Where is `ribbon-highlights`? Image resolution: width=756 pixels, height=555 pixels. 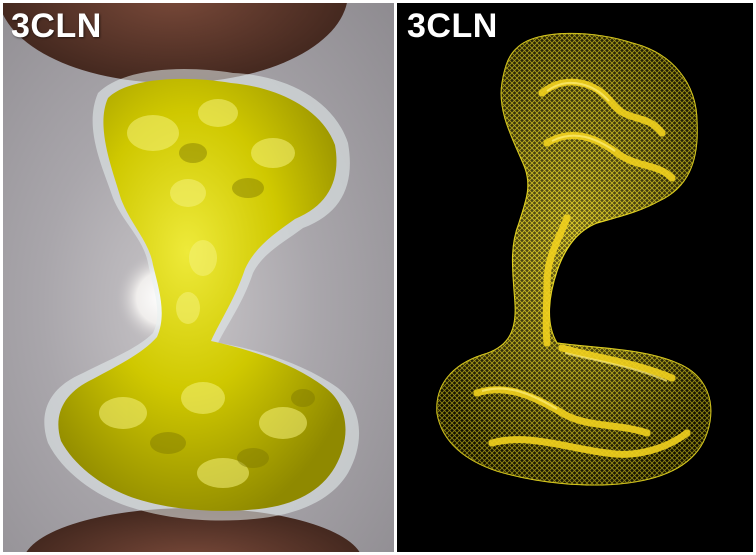
ribbon-highlights is located at coordinates (574, 245).